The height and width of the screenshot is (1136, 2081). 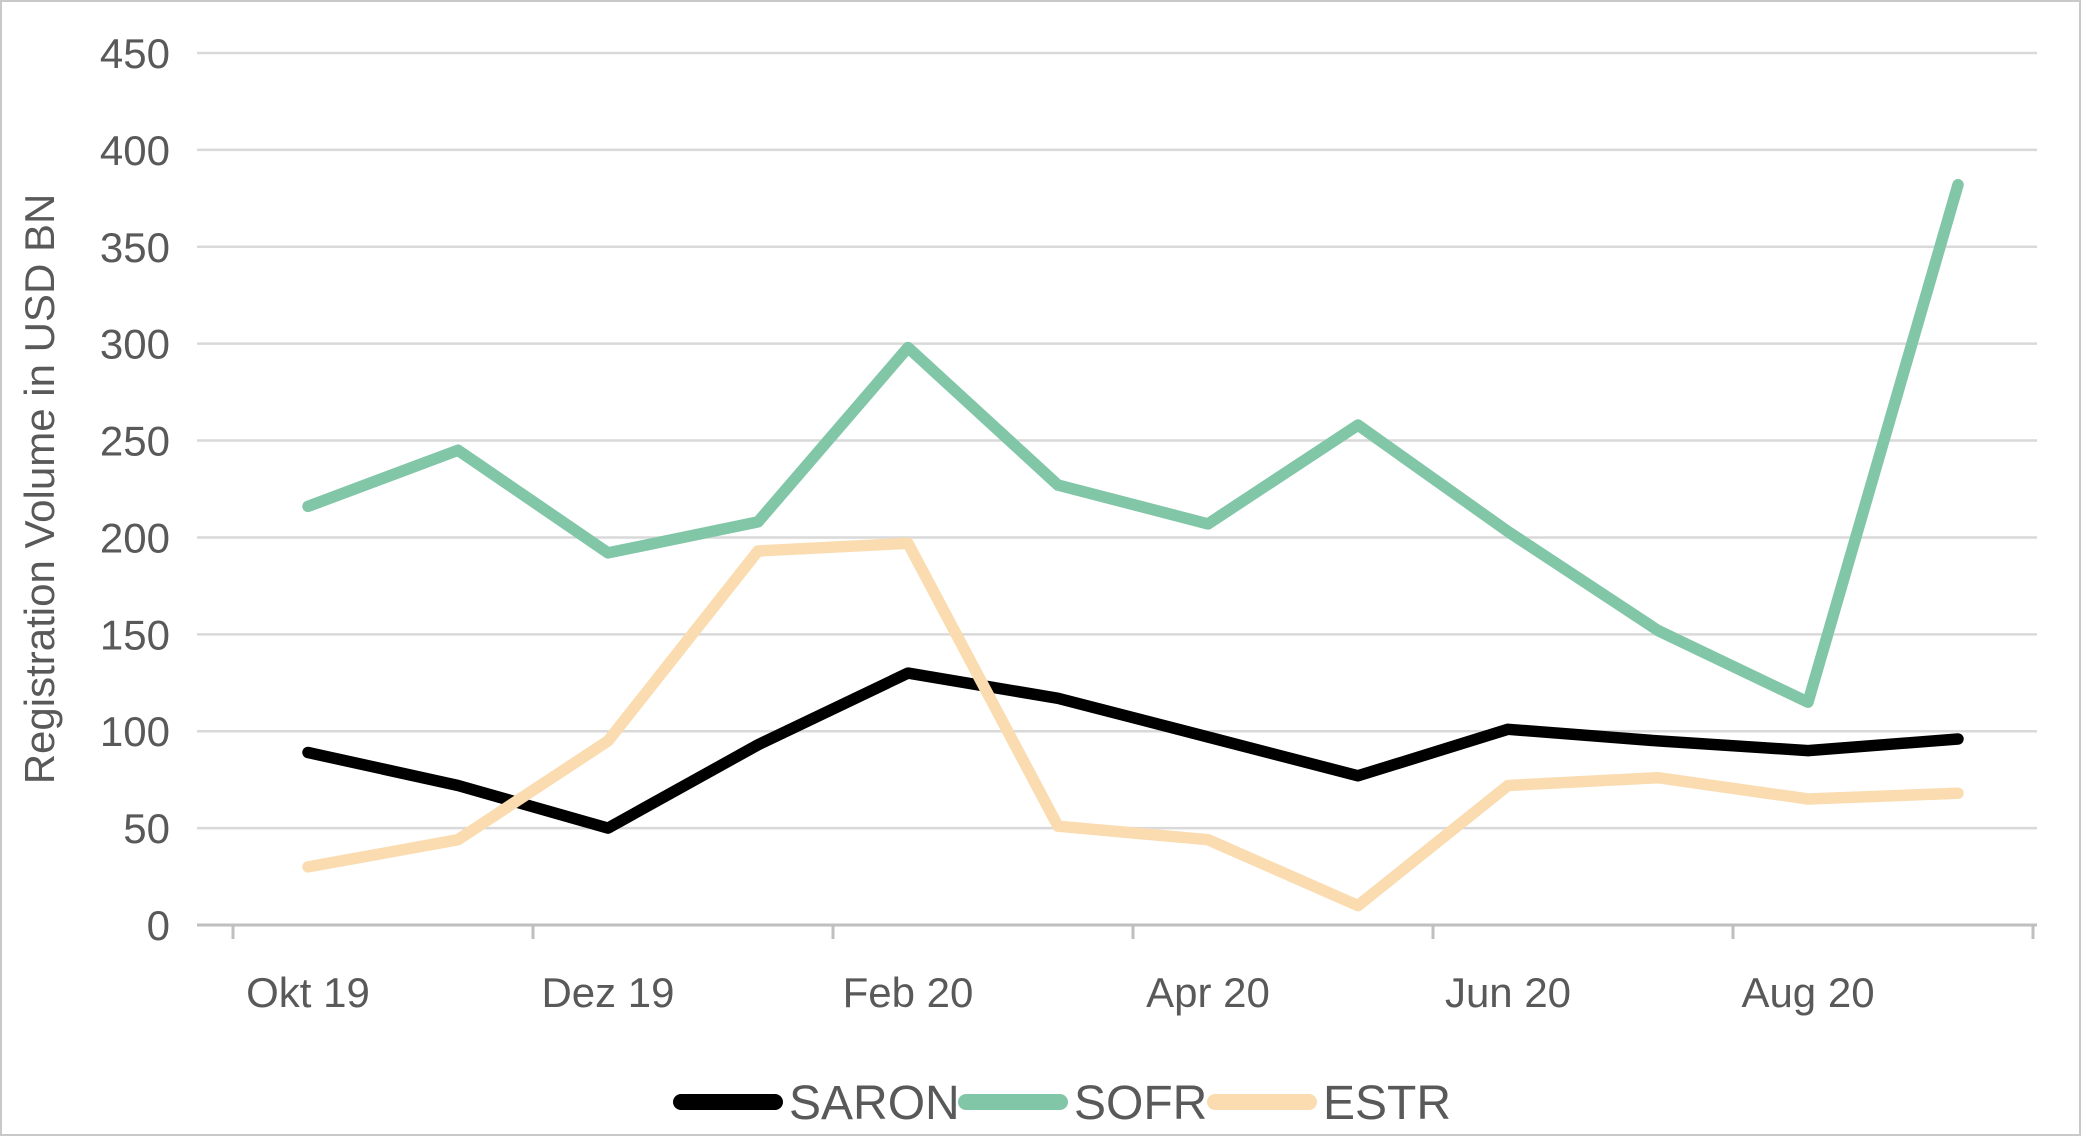 I want to click on x-axis-tick-labels: Okt 19 Dez 19 Feb 20 Apr 20 Jun 20 Aug 20, so click(x=1060, y=992).